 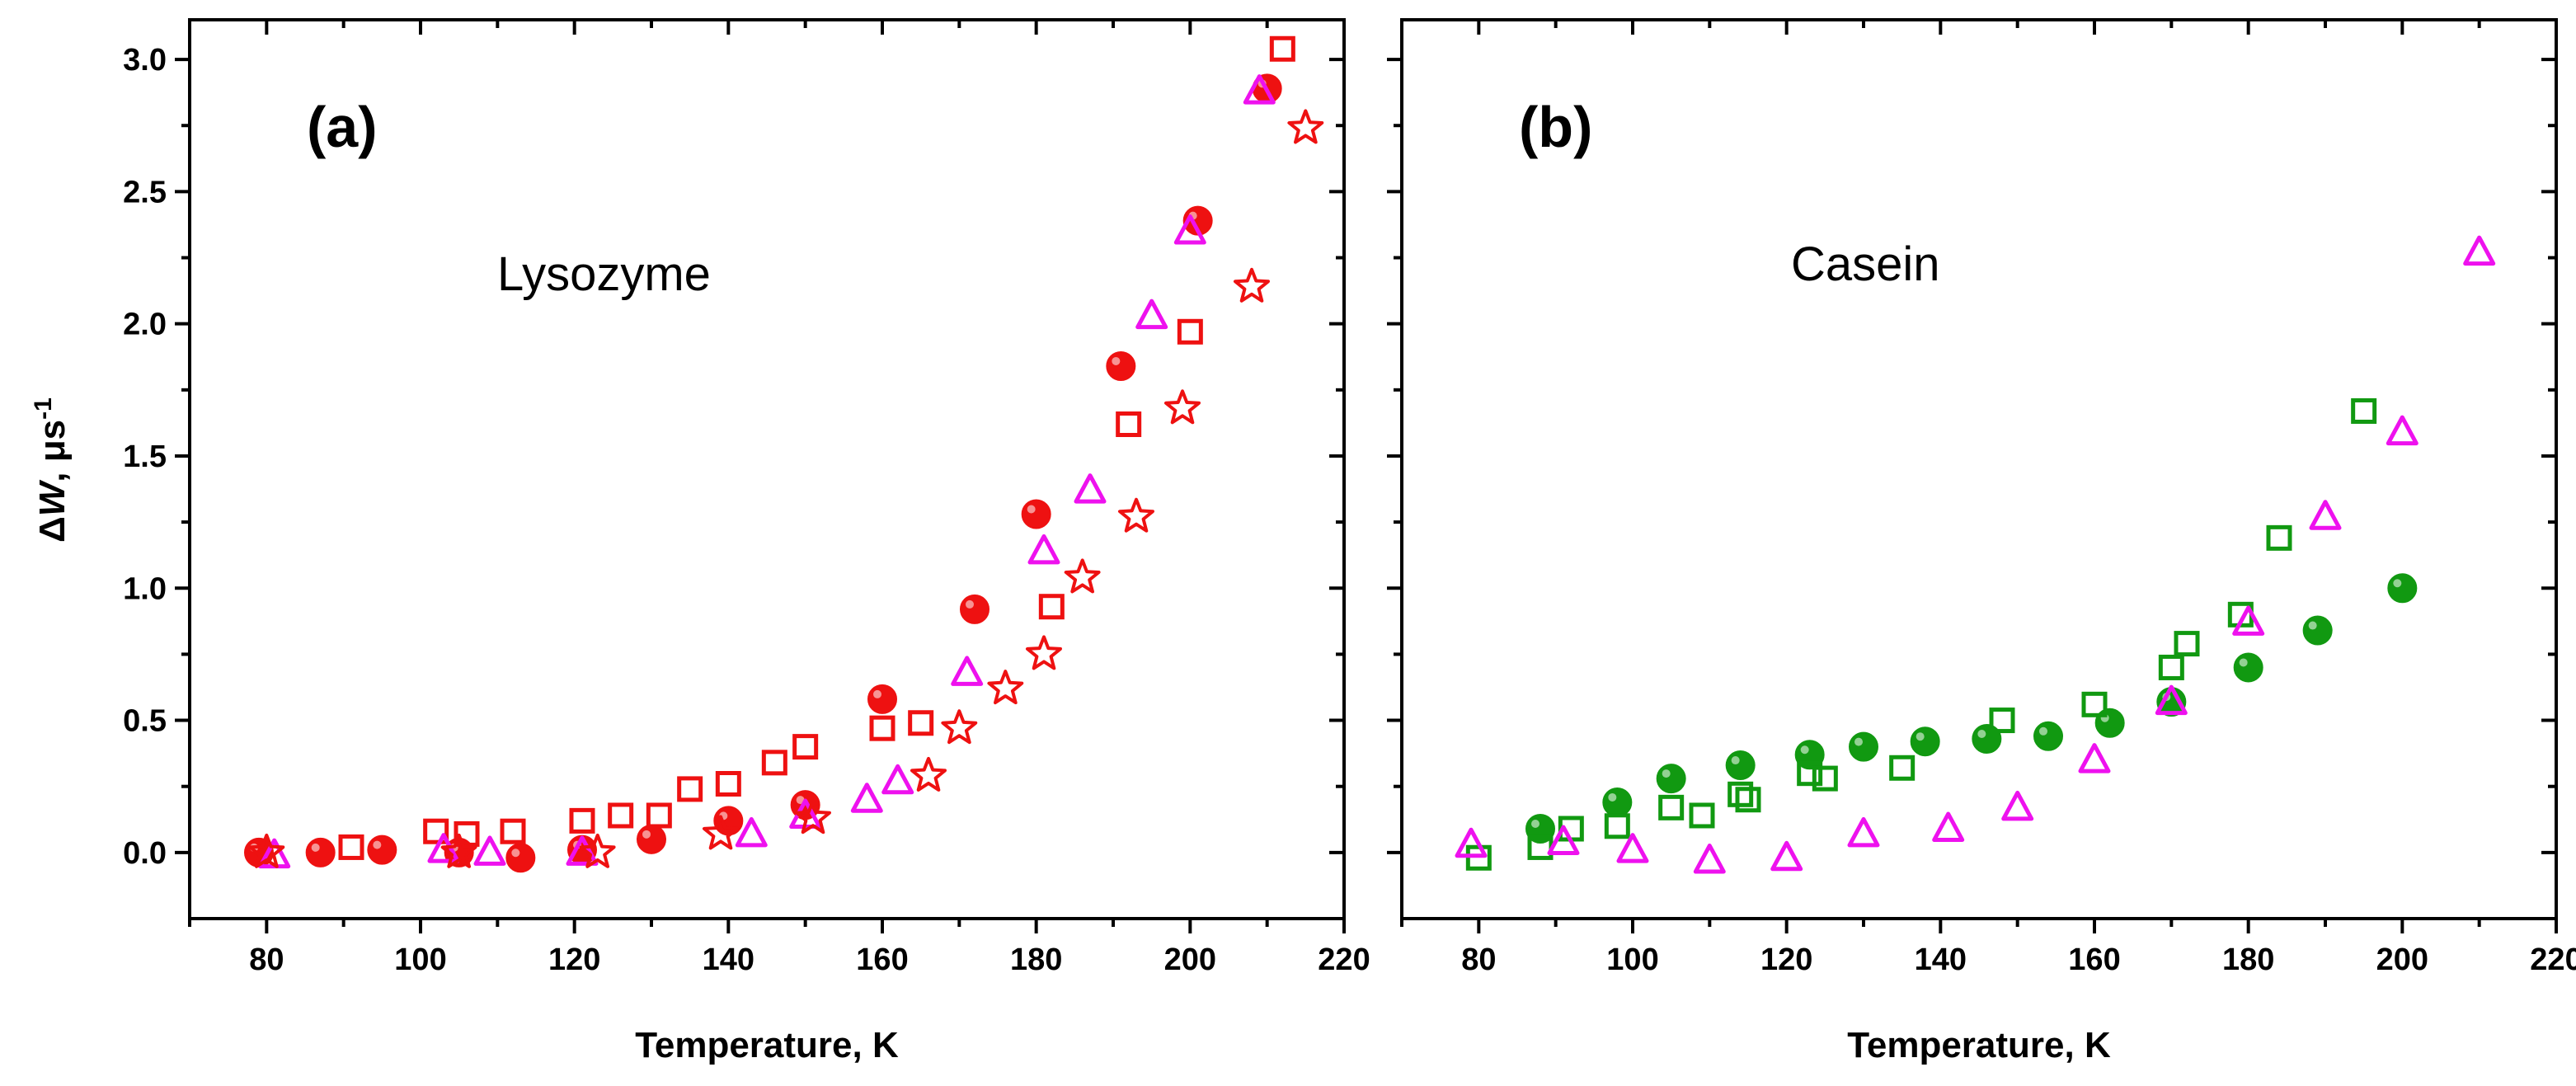 What do you see at coordinates (145, 588) in the screenshot?
I see `panel-a-y-tick-label: 1.0` at bounding box center [145, 588].